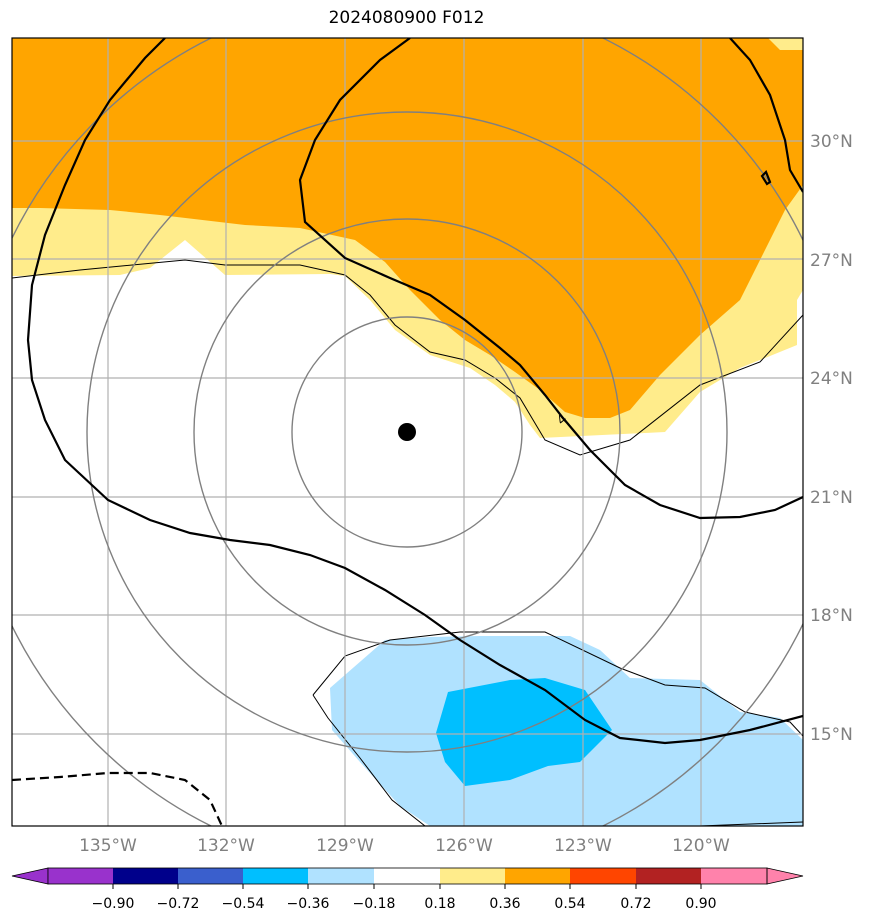 The image size is (873, 924). I want to click on lat-label-15n: 15°N, so click(831, 735).